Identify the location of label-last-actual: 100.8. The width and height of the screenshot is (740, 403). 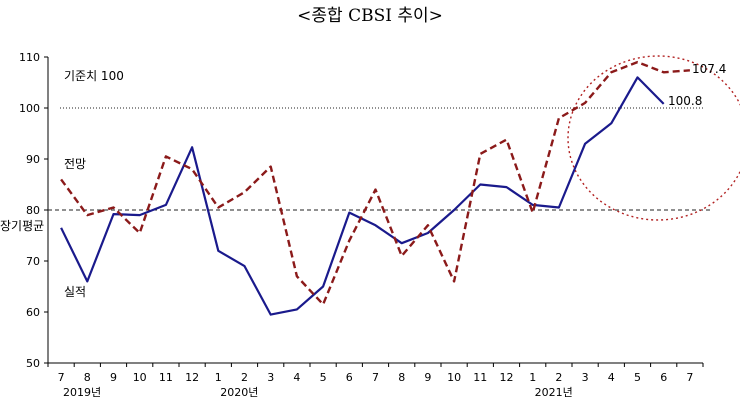
(685, 101).